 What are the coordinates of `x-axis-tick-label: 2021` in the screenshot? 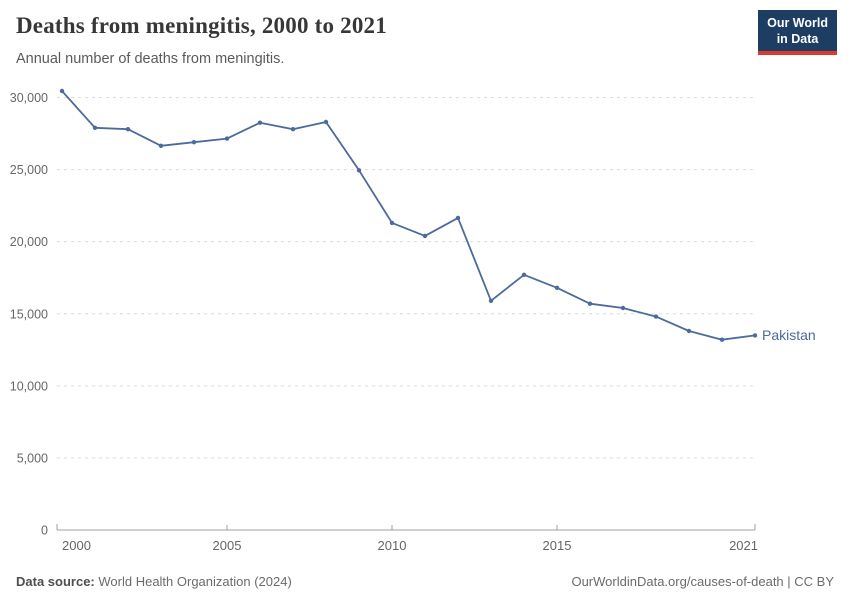 It's located at (743, 545).